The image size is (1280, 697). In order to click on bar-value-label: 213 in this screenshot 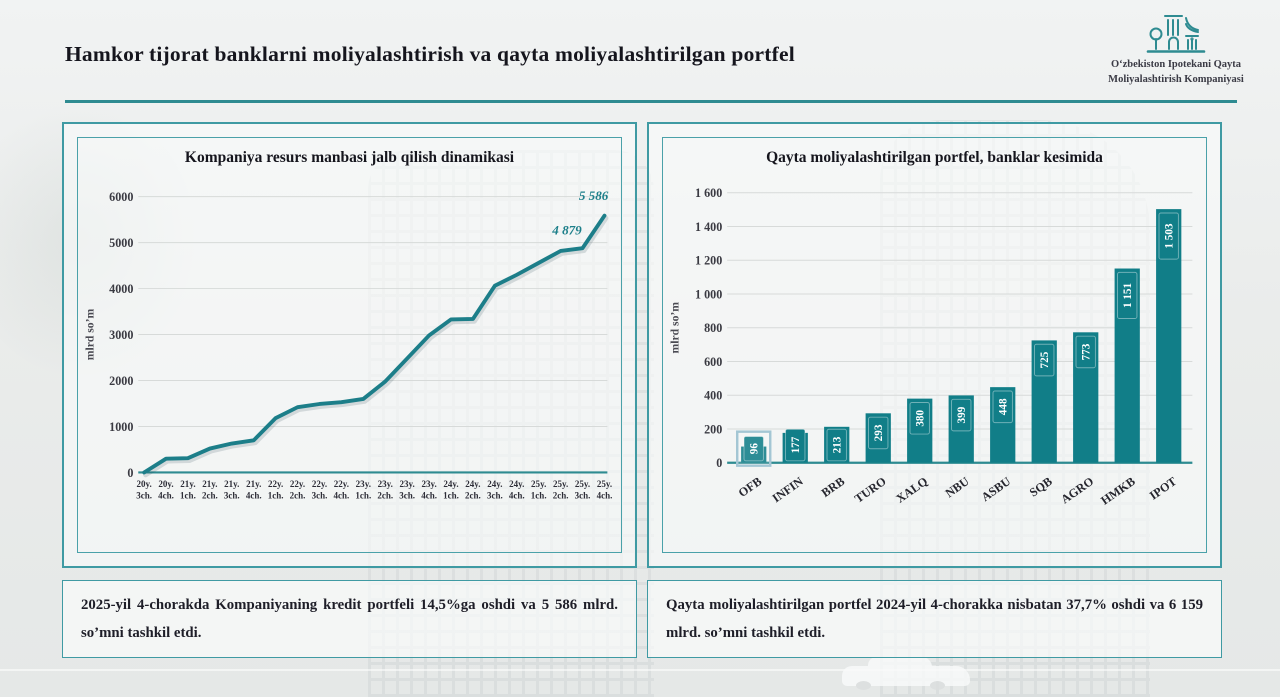, I will do `click(837, 444)`.